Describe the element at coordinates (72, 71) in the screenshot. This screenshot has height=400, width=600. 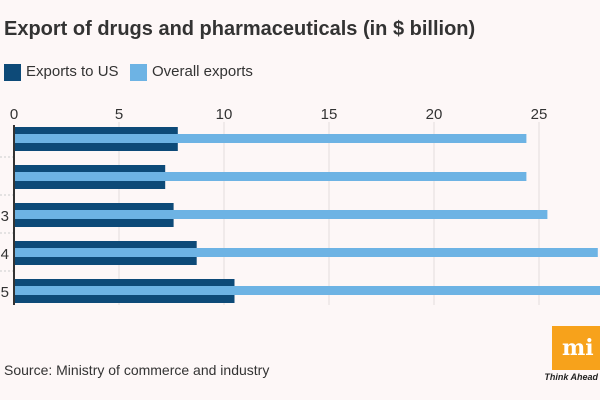
I see `legend-label-us: Exports to US` at that location.